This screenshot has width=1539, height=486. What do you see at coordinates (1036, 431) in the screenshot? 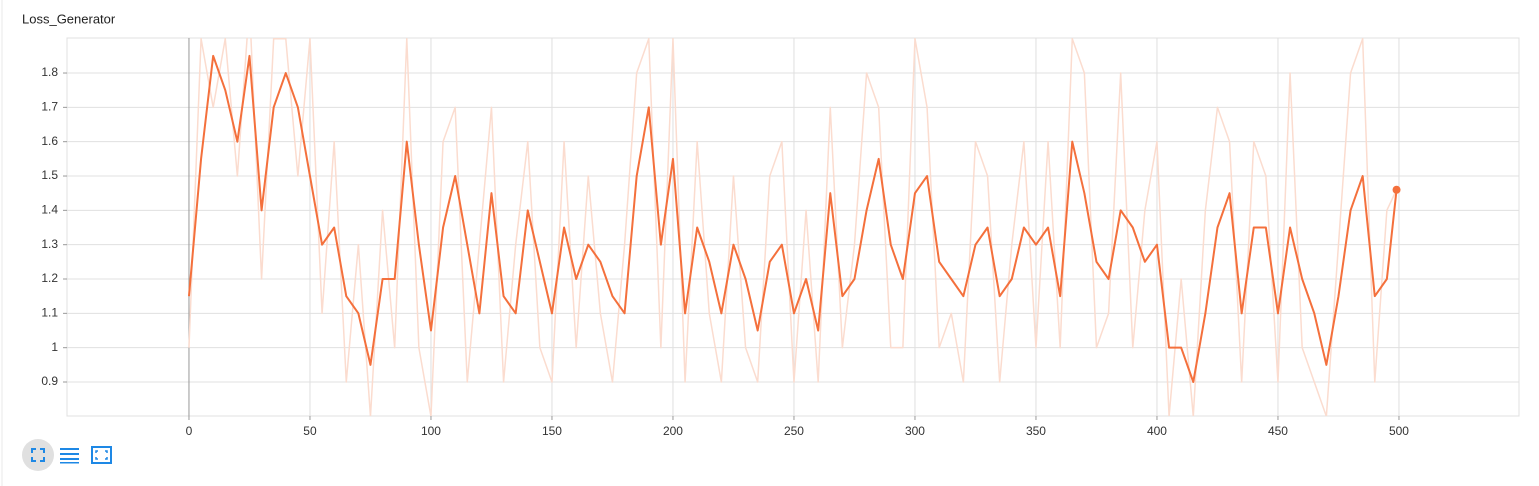
I see `x-tick-label: 350` at bounding box center [1036, 431].